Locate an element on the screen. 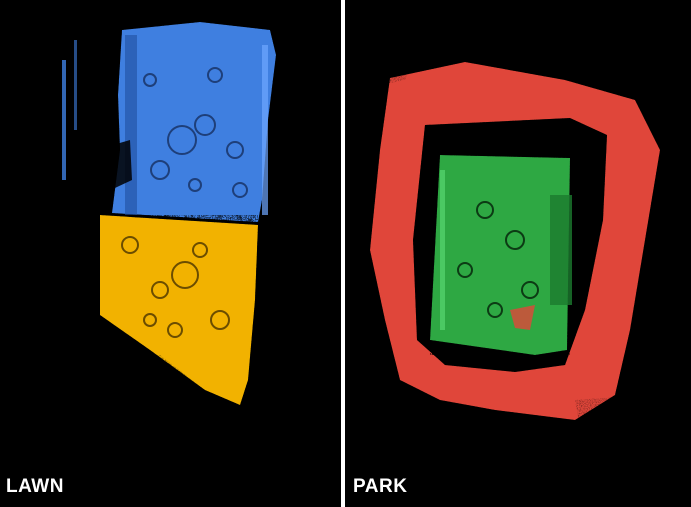 Image resolution: width=691 pixels, height=507 pixels. inner-park-region is located at coordinates (501, 255).